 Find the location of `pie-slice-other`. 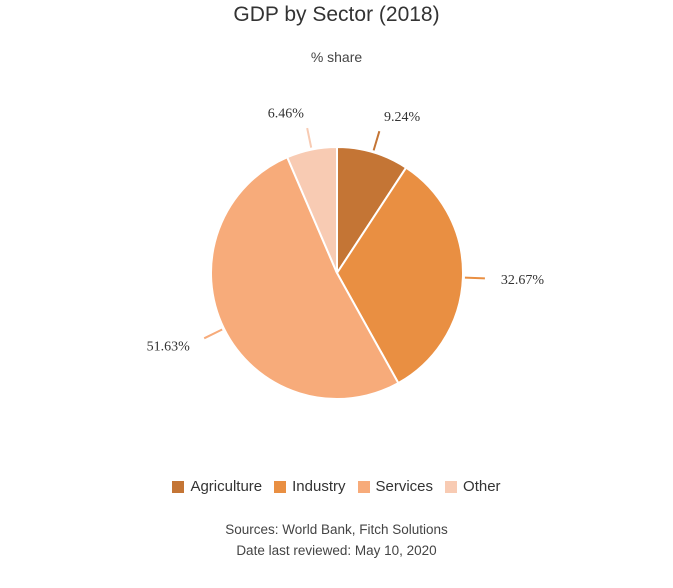

pie-slice-other is located at coordinates (311, 209).